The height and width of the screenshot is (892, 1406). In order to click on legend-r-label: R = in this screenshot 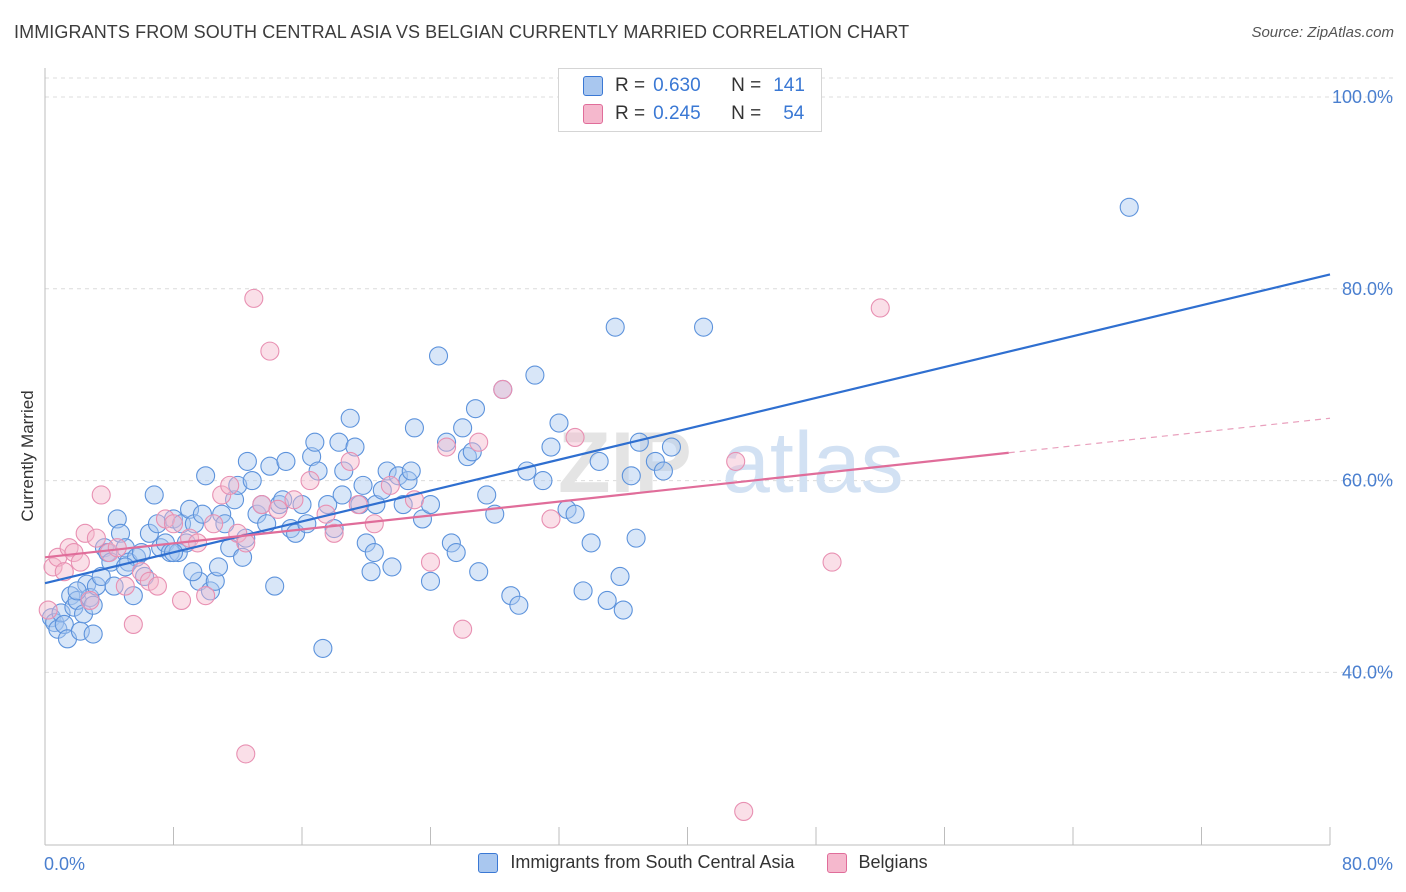, I will do `click(630, 85)`.